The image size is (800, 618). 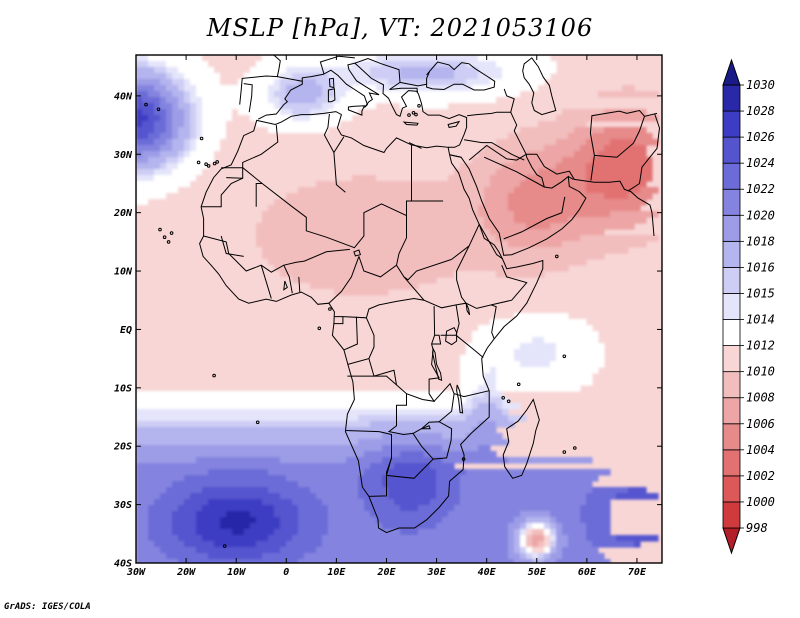 What do you see at coordinates (286, 572) in the screenshot?
I see `x-tick-label: 0` at bounding box center [286, 572].